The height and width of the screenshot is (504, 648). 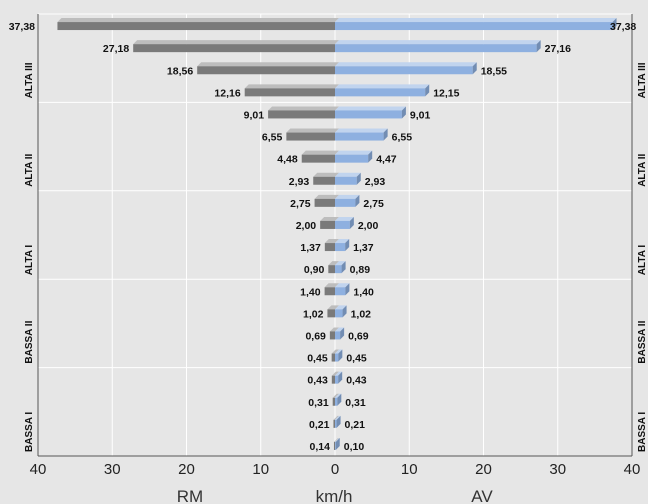 What do you see at coordinates (190, 495) in the screenshot?
I see `x-title-left: RM` at bounding box center [190, 495].